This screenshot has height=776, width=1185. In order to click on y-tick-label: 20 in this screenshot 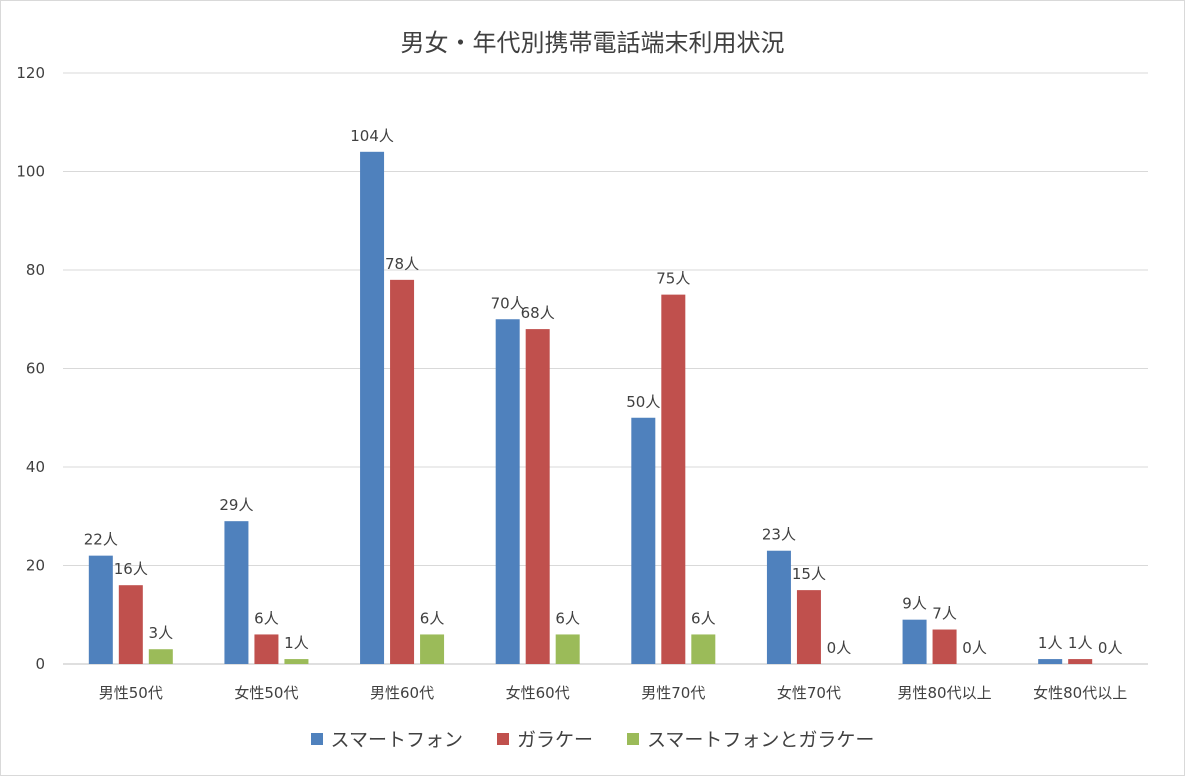, I will do `click(35, 566)`.